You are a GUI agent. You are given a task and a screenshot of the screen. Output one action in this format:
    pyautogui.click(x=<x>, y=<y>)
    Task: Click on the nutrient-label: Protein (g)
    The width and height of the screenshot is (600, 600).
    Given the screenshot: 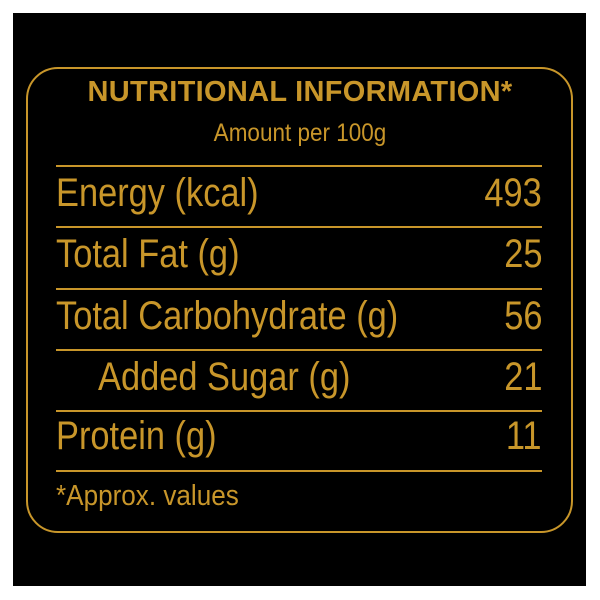 What is the action you would take?
    pyautogui.click(x=136, y=436)
    